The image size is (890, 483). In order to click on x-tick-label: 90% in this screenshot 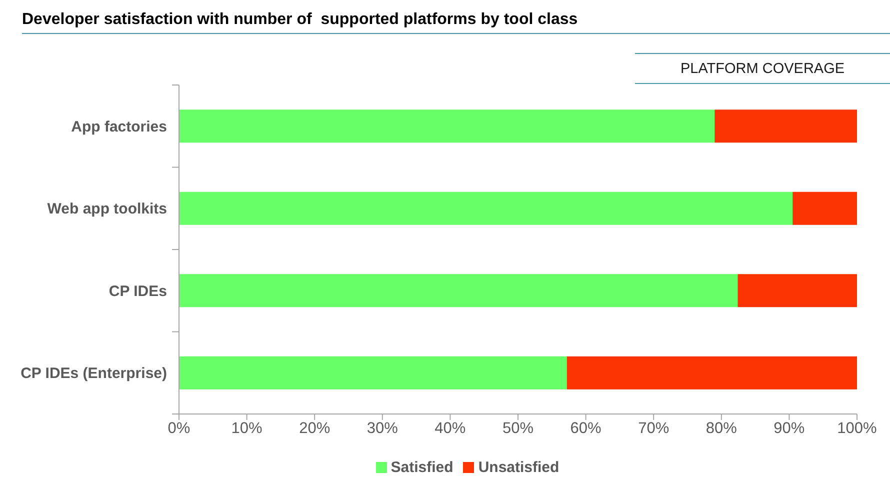, I will do `click(789, 429)`.